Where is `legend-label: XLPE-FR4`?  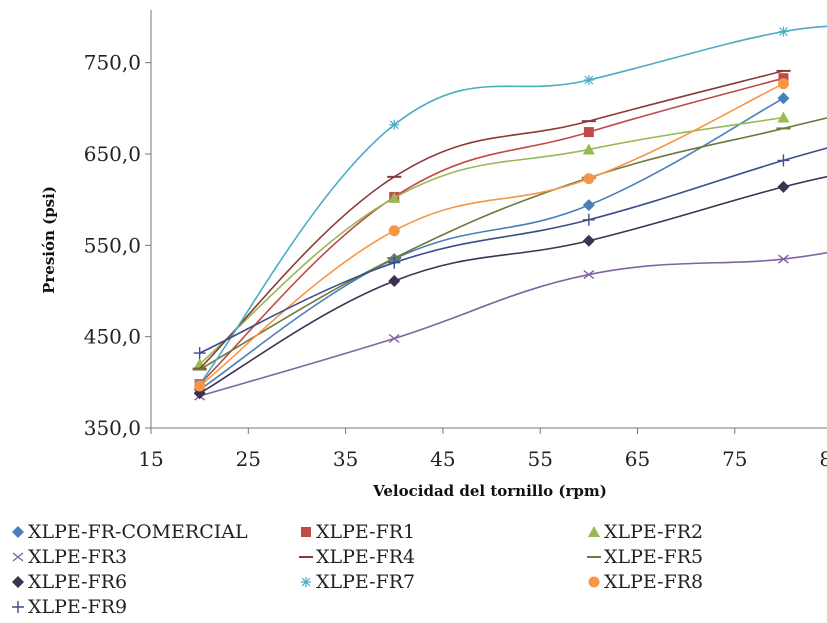
legend-label: XLPE-FR4 is located at coordinates (365, 557).